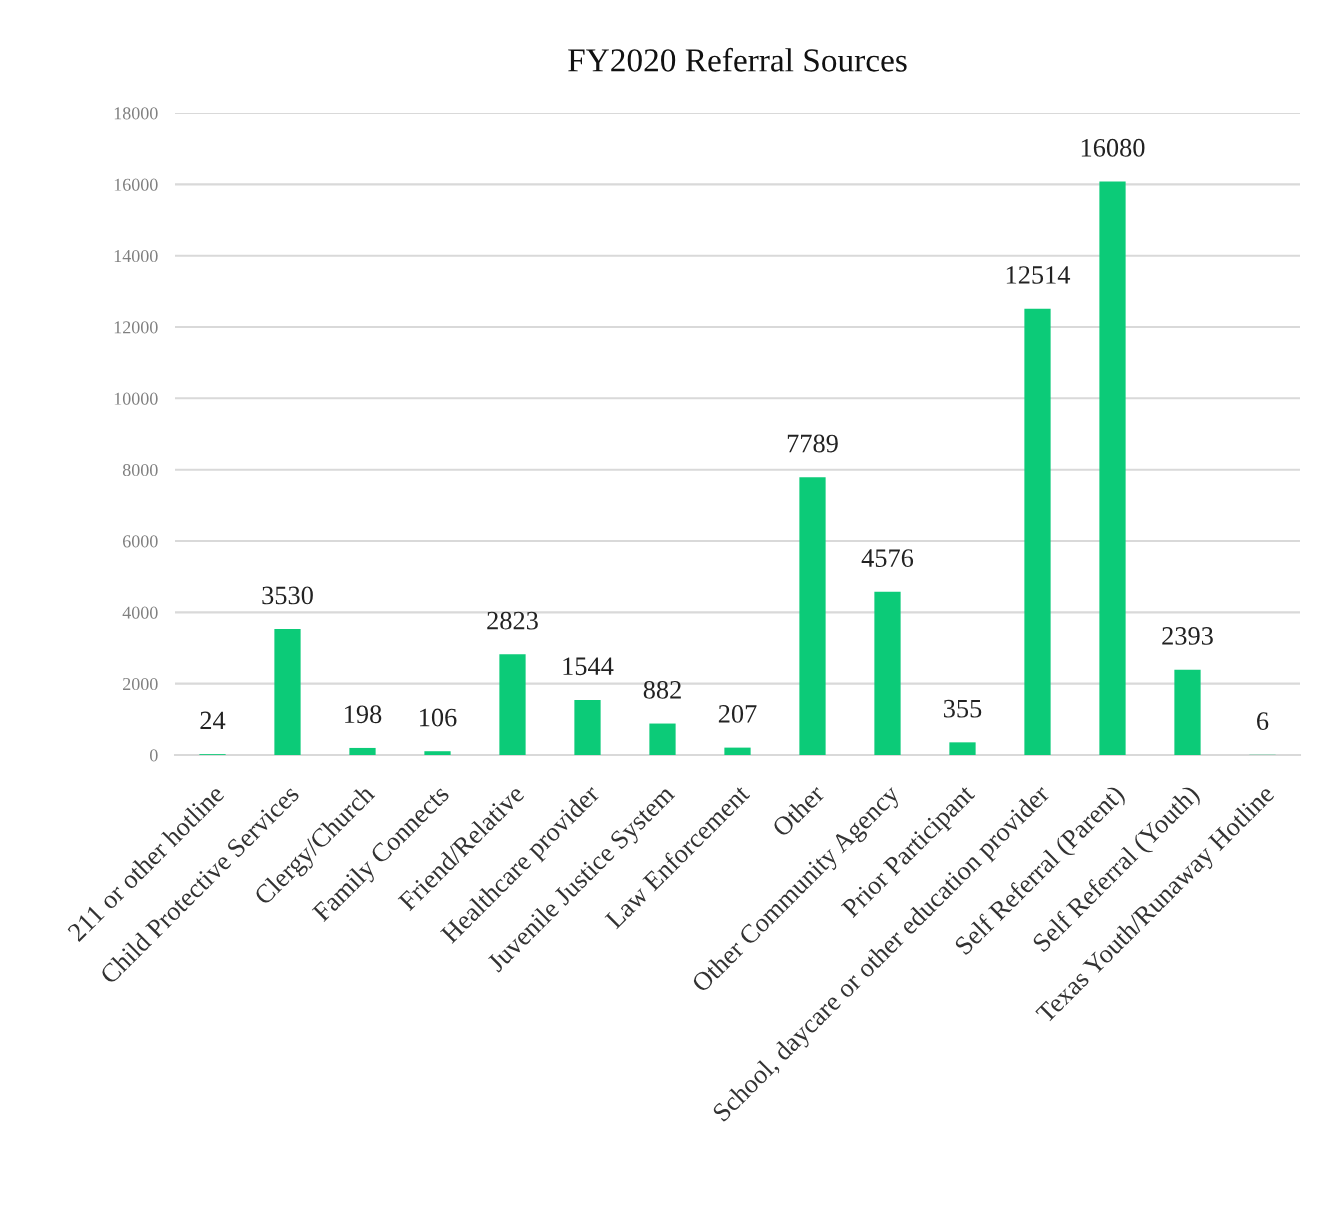 The image size is (1333, 1218). I want to click on data-label: 16080, so click(1113, 147).